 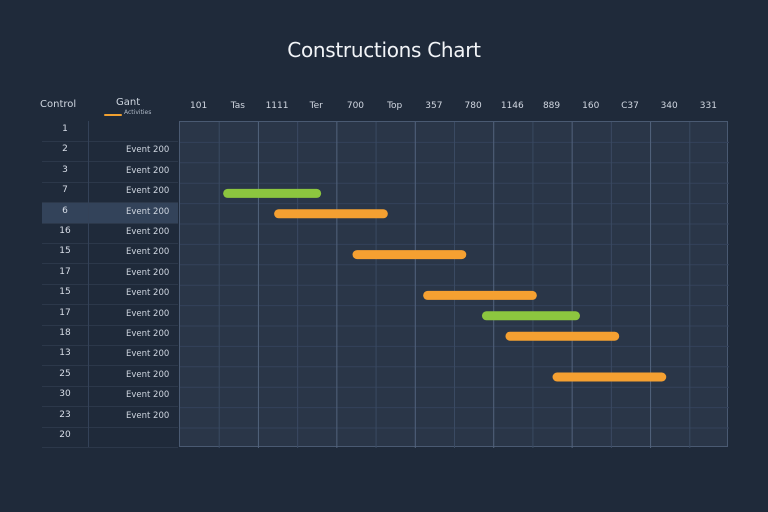 What do you see at coordinates (65, 129) in the screenshot?
I see `task-row-number: 1` at bounding box center [65, 129].